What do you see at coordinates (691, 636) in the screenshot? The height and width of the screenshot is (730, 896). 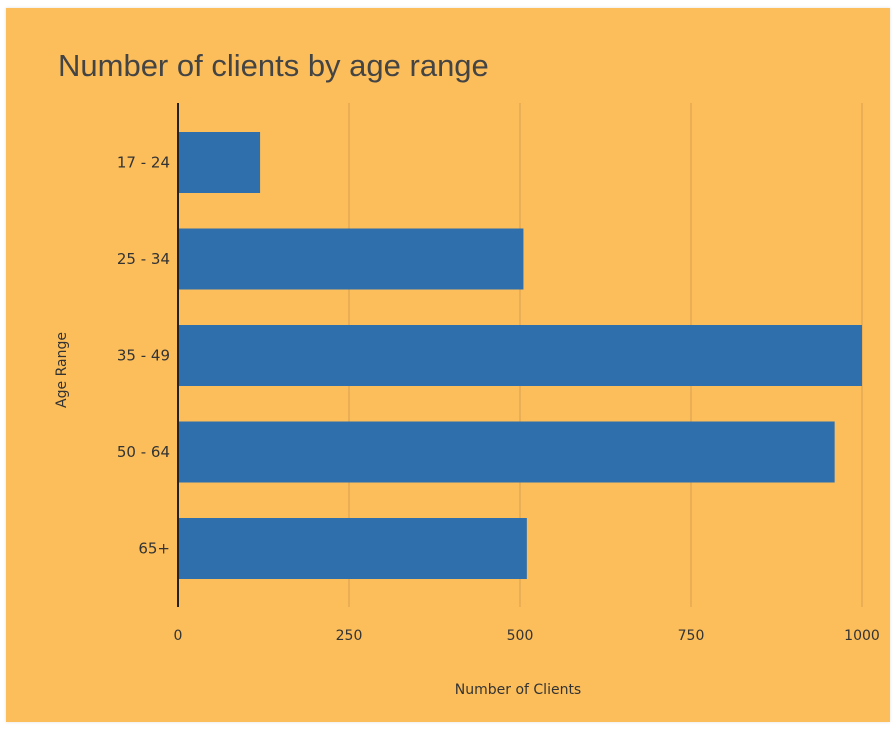 I see `x-tick-label: 750` at bounding box center [691, 636].